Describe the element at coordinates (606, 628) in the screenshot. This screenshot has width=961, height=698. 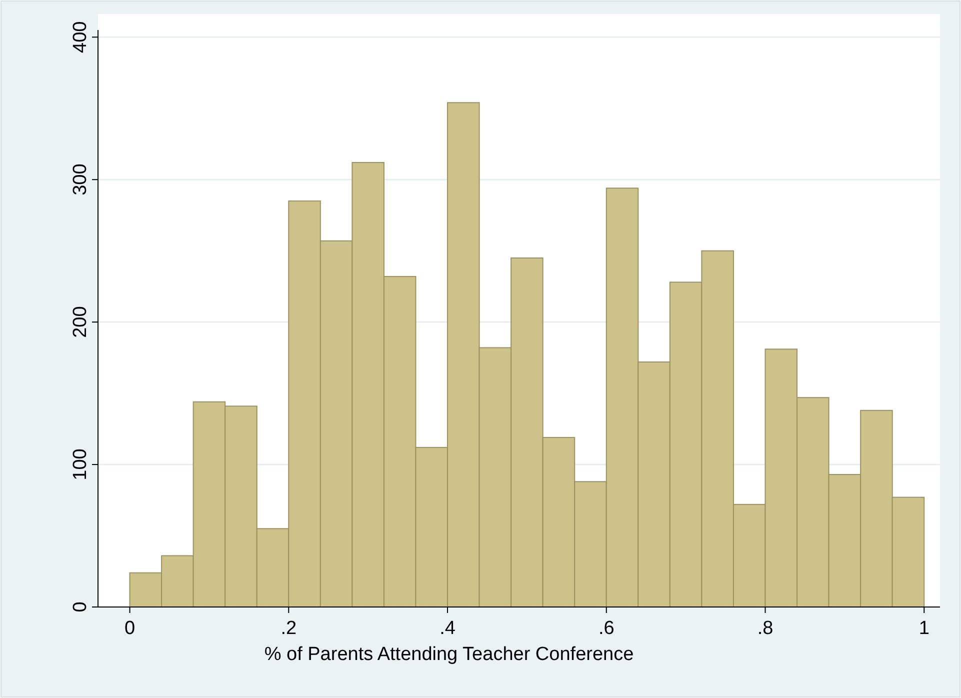
I see `x-tick-label: .6` at that location.